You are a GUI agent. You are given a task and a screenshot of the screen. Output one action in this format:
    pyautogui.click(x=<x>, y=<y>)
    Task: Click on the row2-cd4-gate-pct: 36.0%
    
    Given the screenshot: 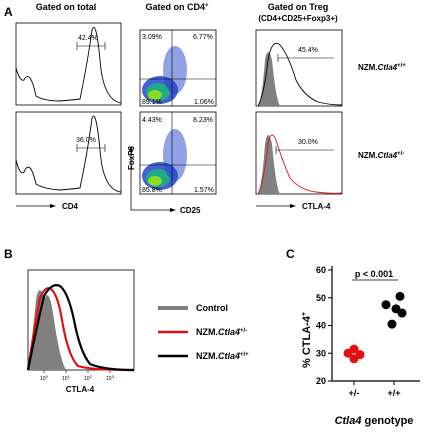 What is the action you would take?
    pyautogui.click(x=86, y=140)
    